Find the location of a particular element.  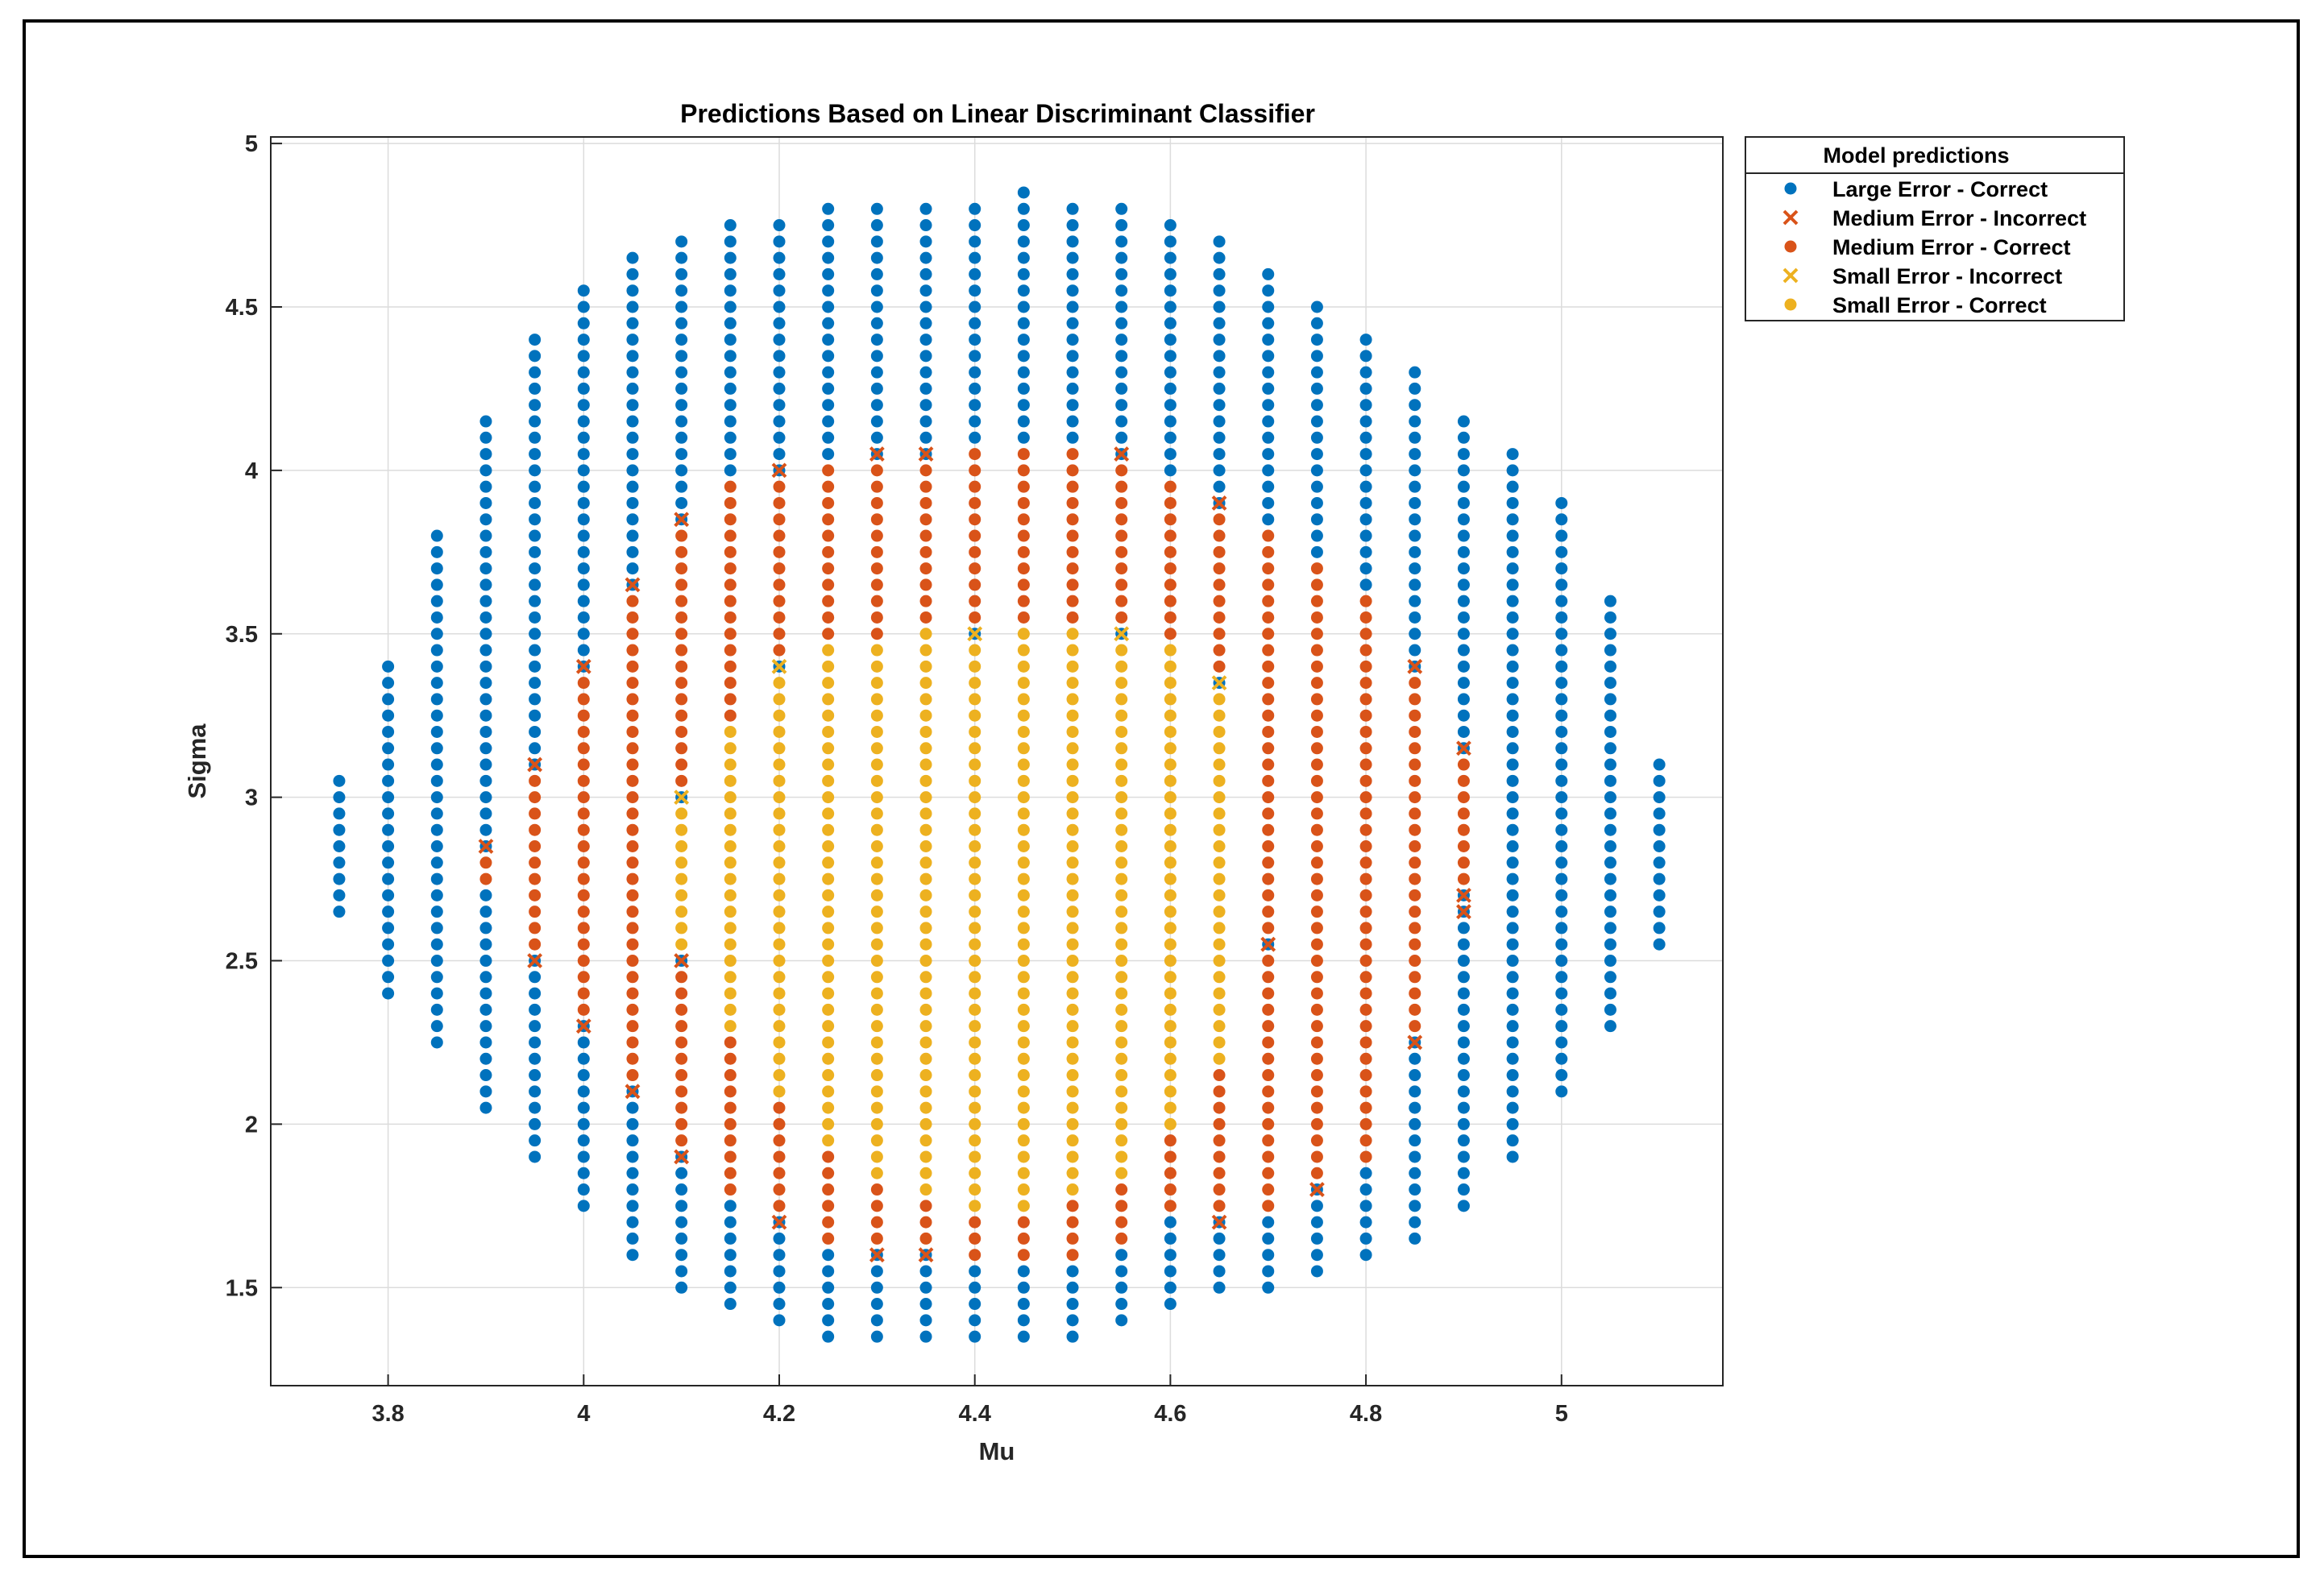

legend-label: Medium Error - Correct is located at coordinates (1951, 247).